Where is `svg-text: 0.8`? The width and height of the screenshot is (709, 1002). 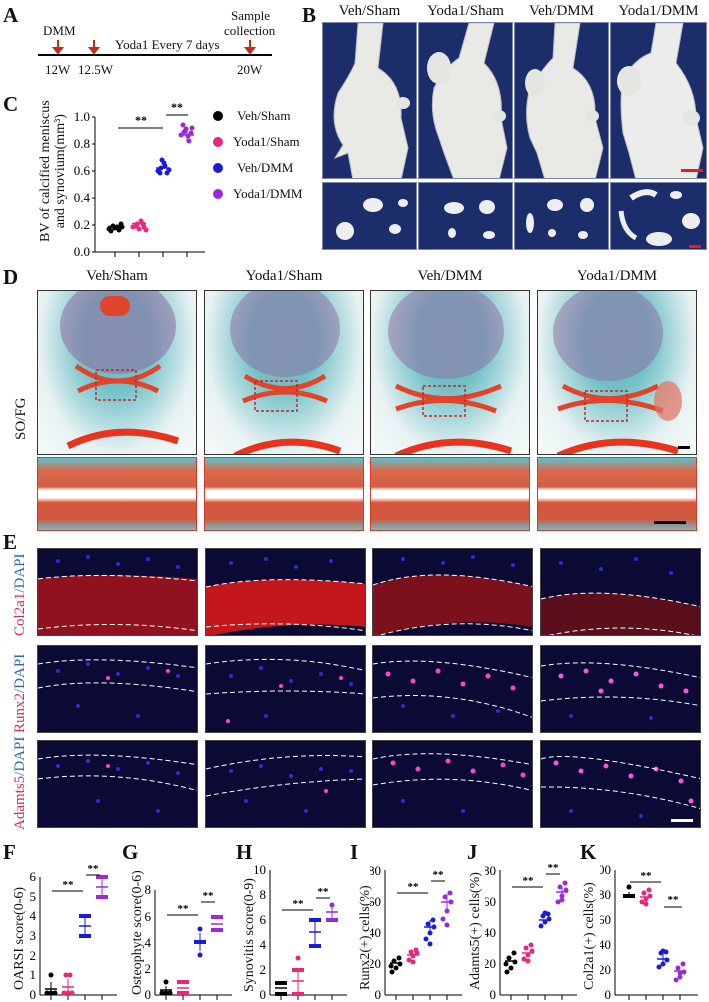 svg-text: 0.8 is located at coordinates (82, 143).